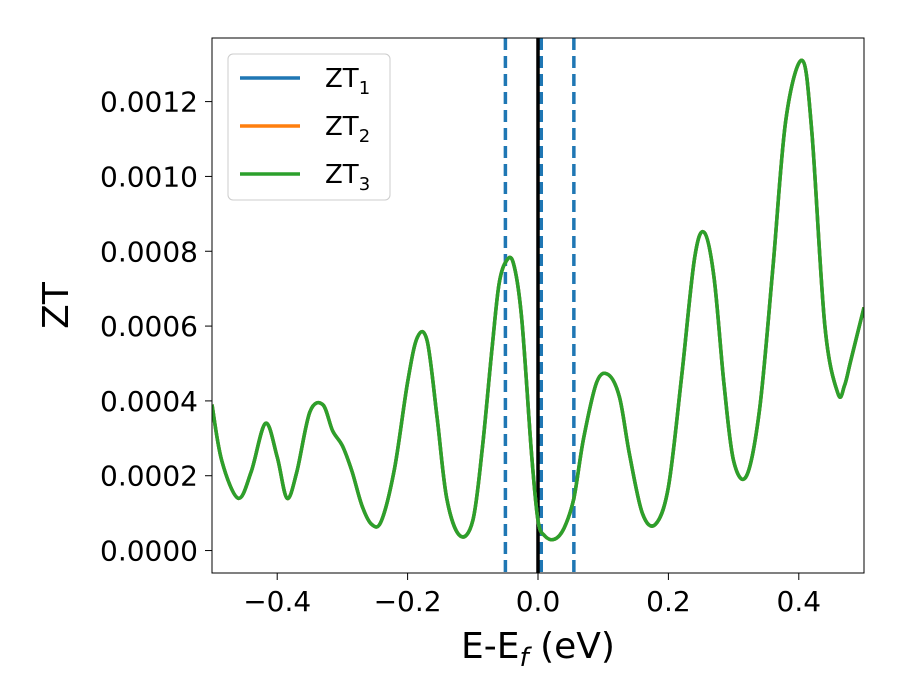 This screenshot has width=900, height=700. I want to click on x-tick-label: 0.4, so click(799, 601).